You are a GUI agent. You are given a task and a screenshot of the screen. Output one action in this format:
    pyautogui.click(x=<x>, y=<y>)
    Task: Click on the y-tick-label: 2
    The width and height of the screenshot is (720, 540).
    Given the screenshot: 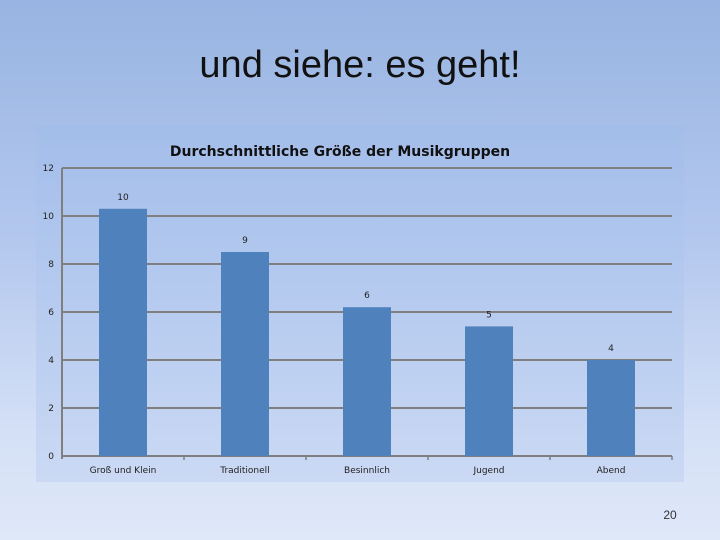 What is the action you would take?
    pyautogui.click(x=51, y=409)
    